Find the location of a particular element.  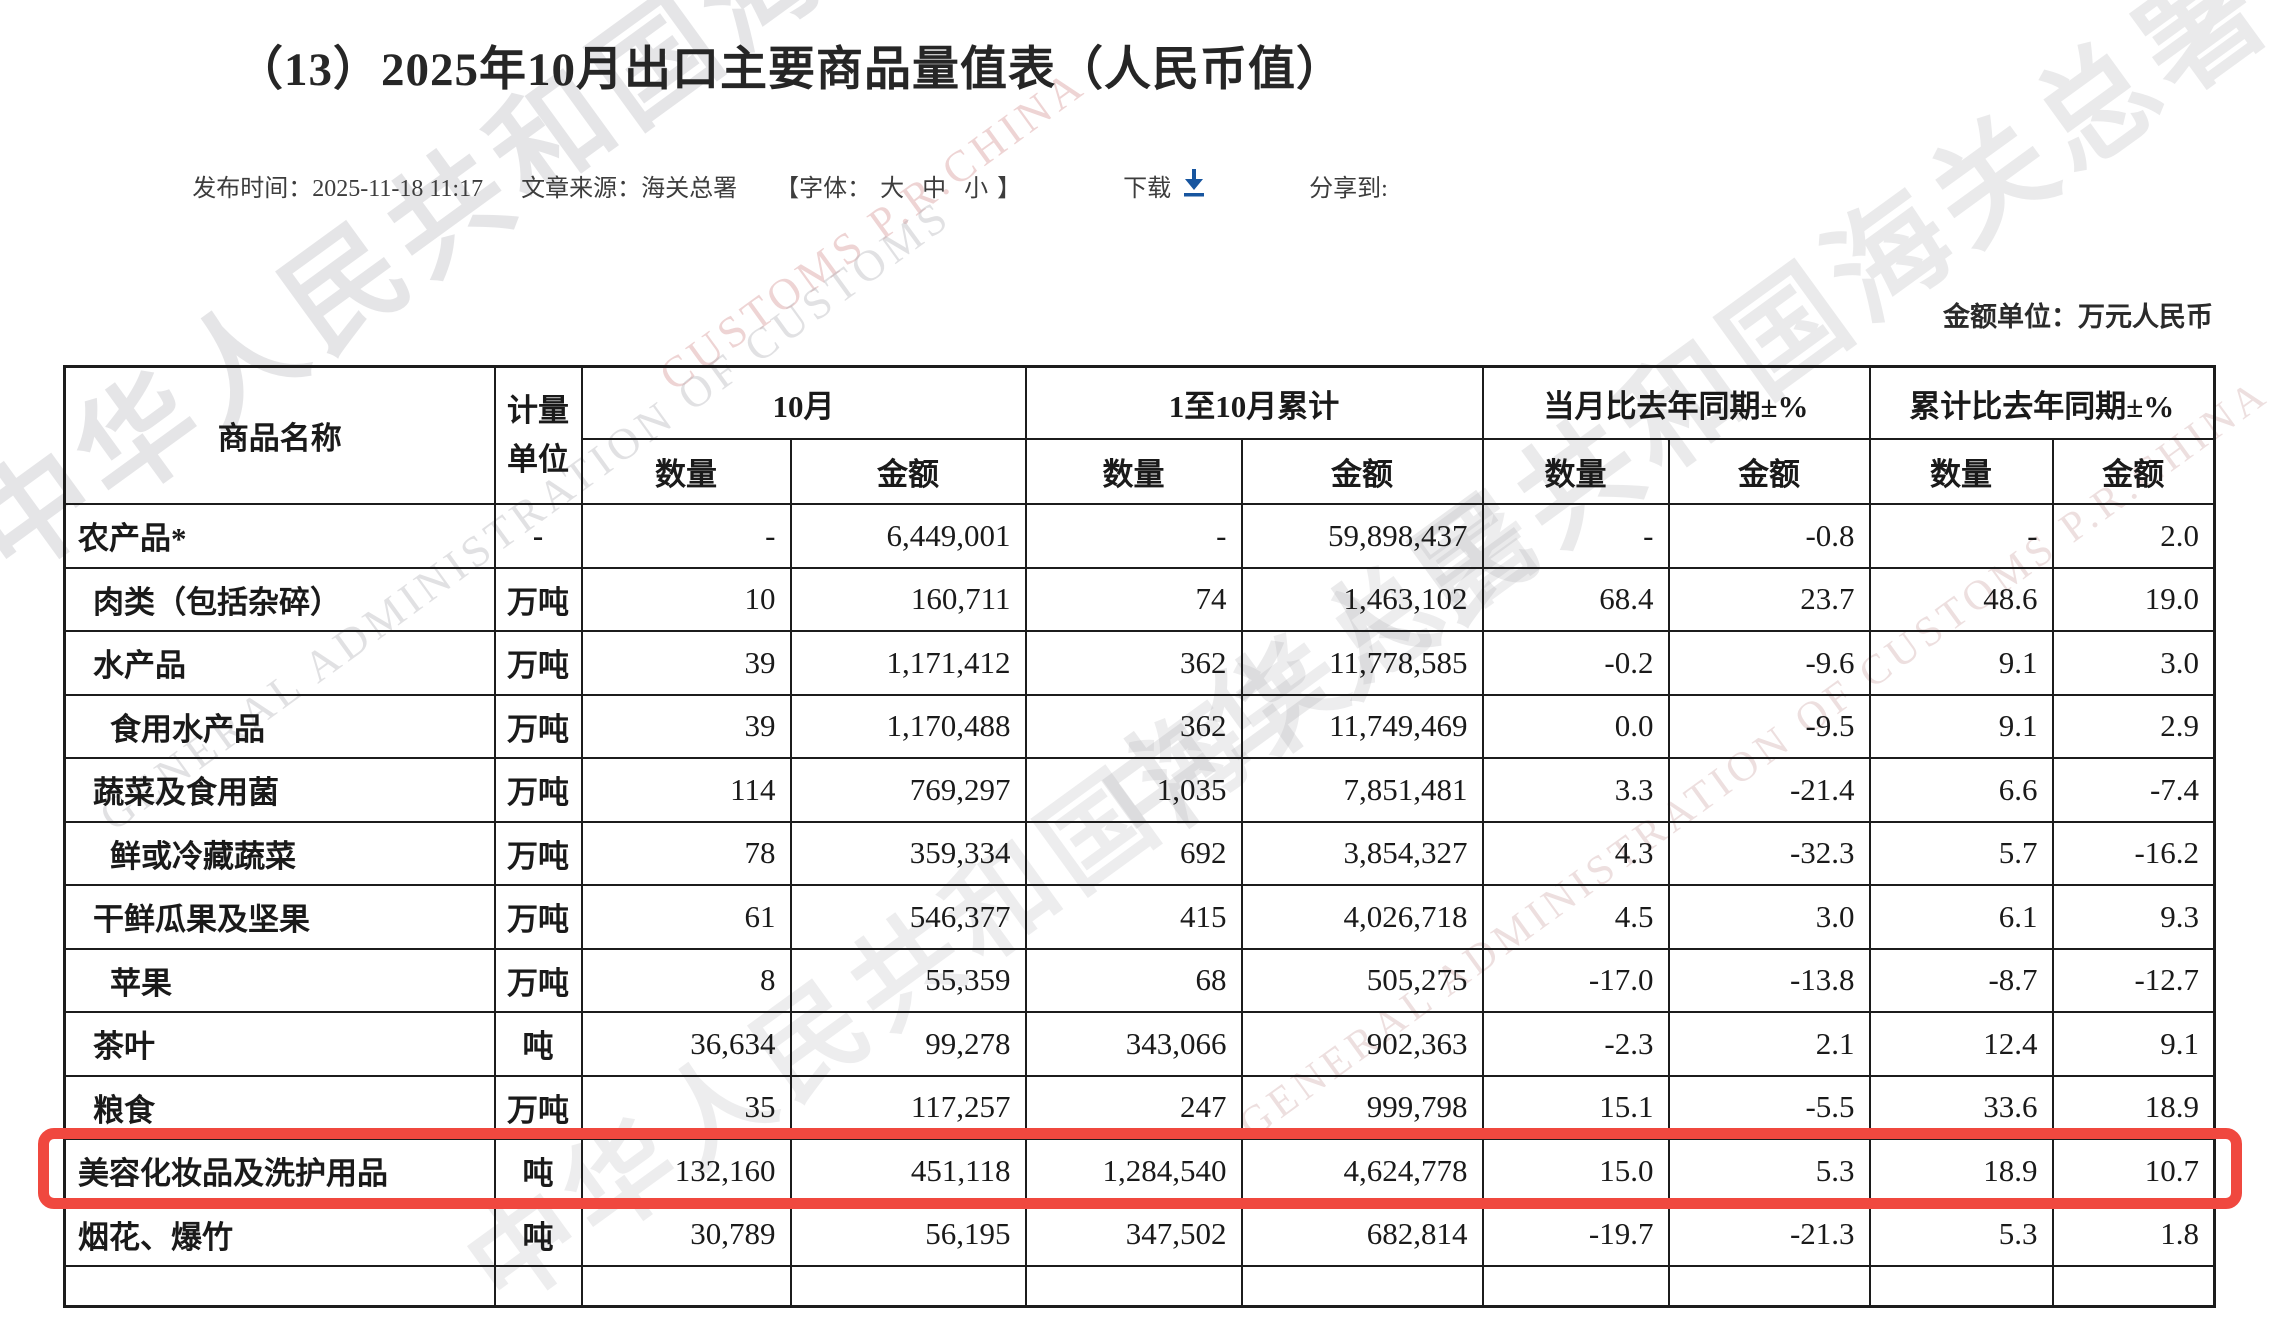

commodity-name: 烟花、爆竹 is located at coordinates (279, 1234).